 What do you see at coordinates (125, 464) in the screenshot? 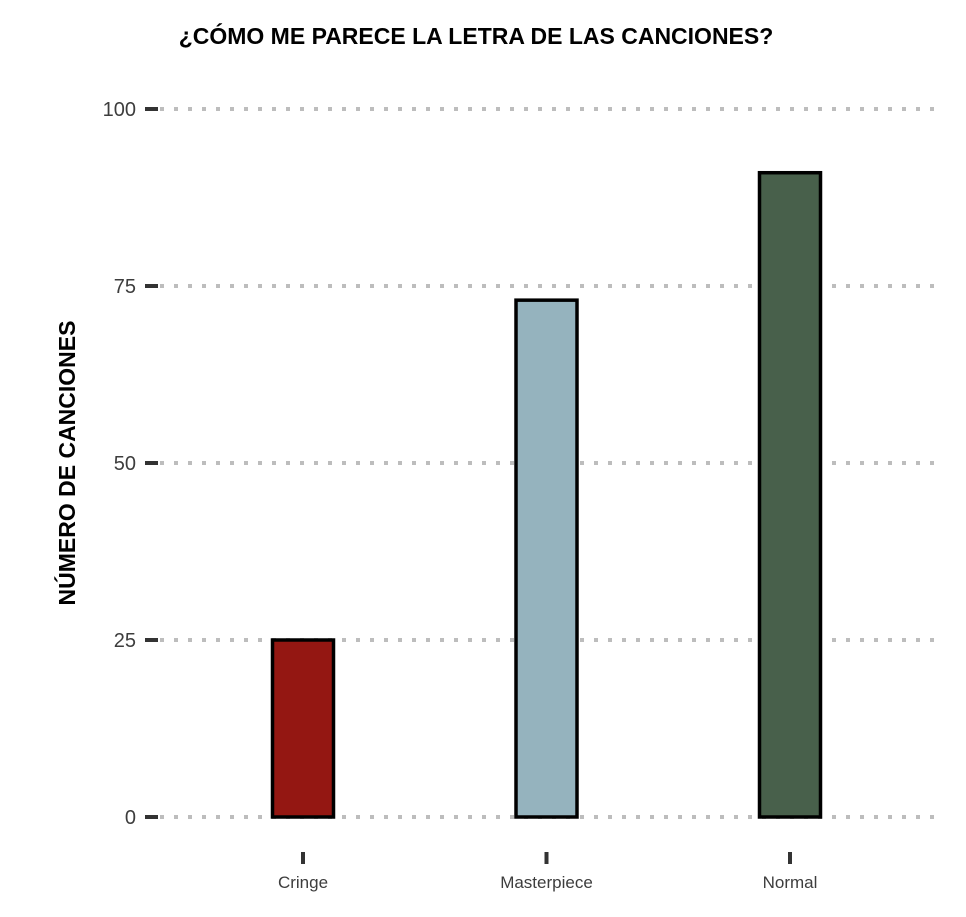
I see `y-tick-label: 50` at bounding box center [125, 464].